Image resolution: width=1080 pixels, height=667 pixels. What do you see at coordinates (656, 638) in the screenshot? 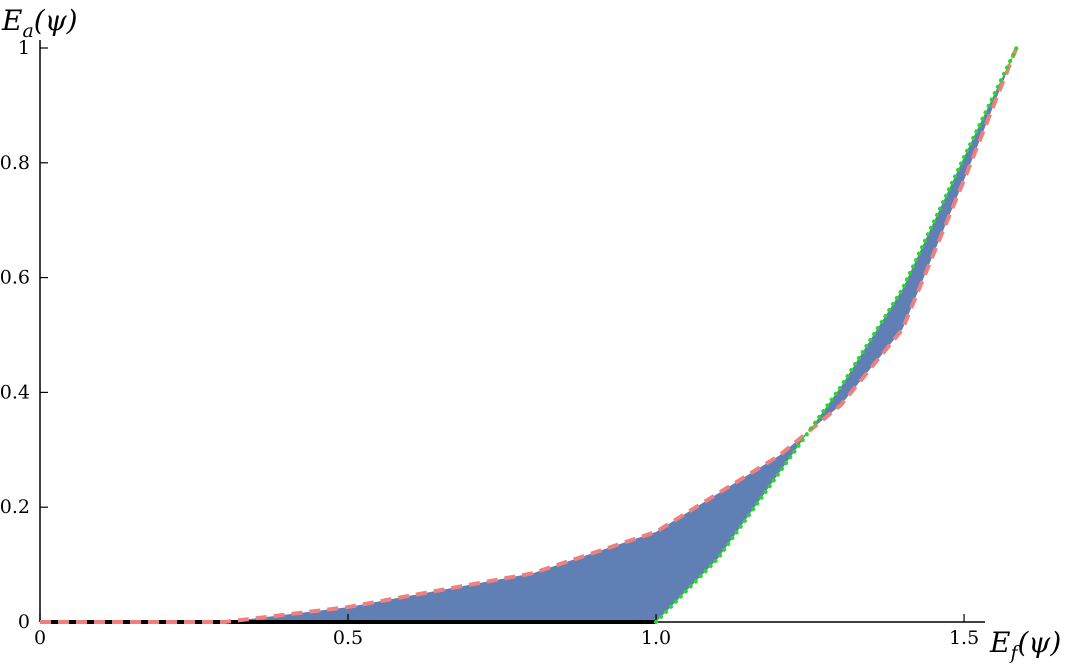
I see `x-tick-label: 1.0` at bounding box center [656, 638].